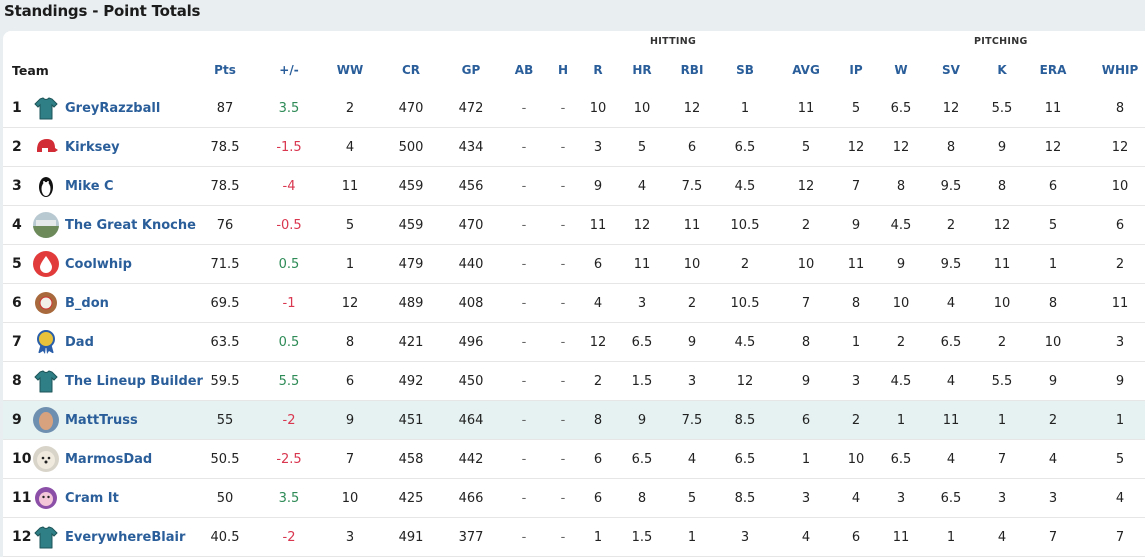 The image size is (1145, 557). What do you see at coordinates (1002, 70) in the screenshot?
I see `col-header-k: K` at bounding box center [1002, 70].